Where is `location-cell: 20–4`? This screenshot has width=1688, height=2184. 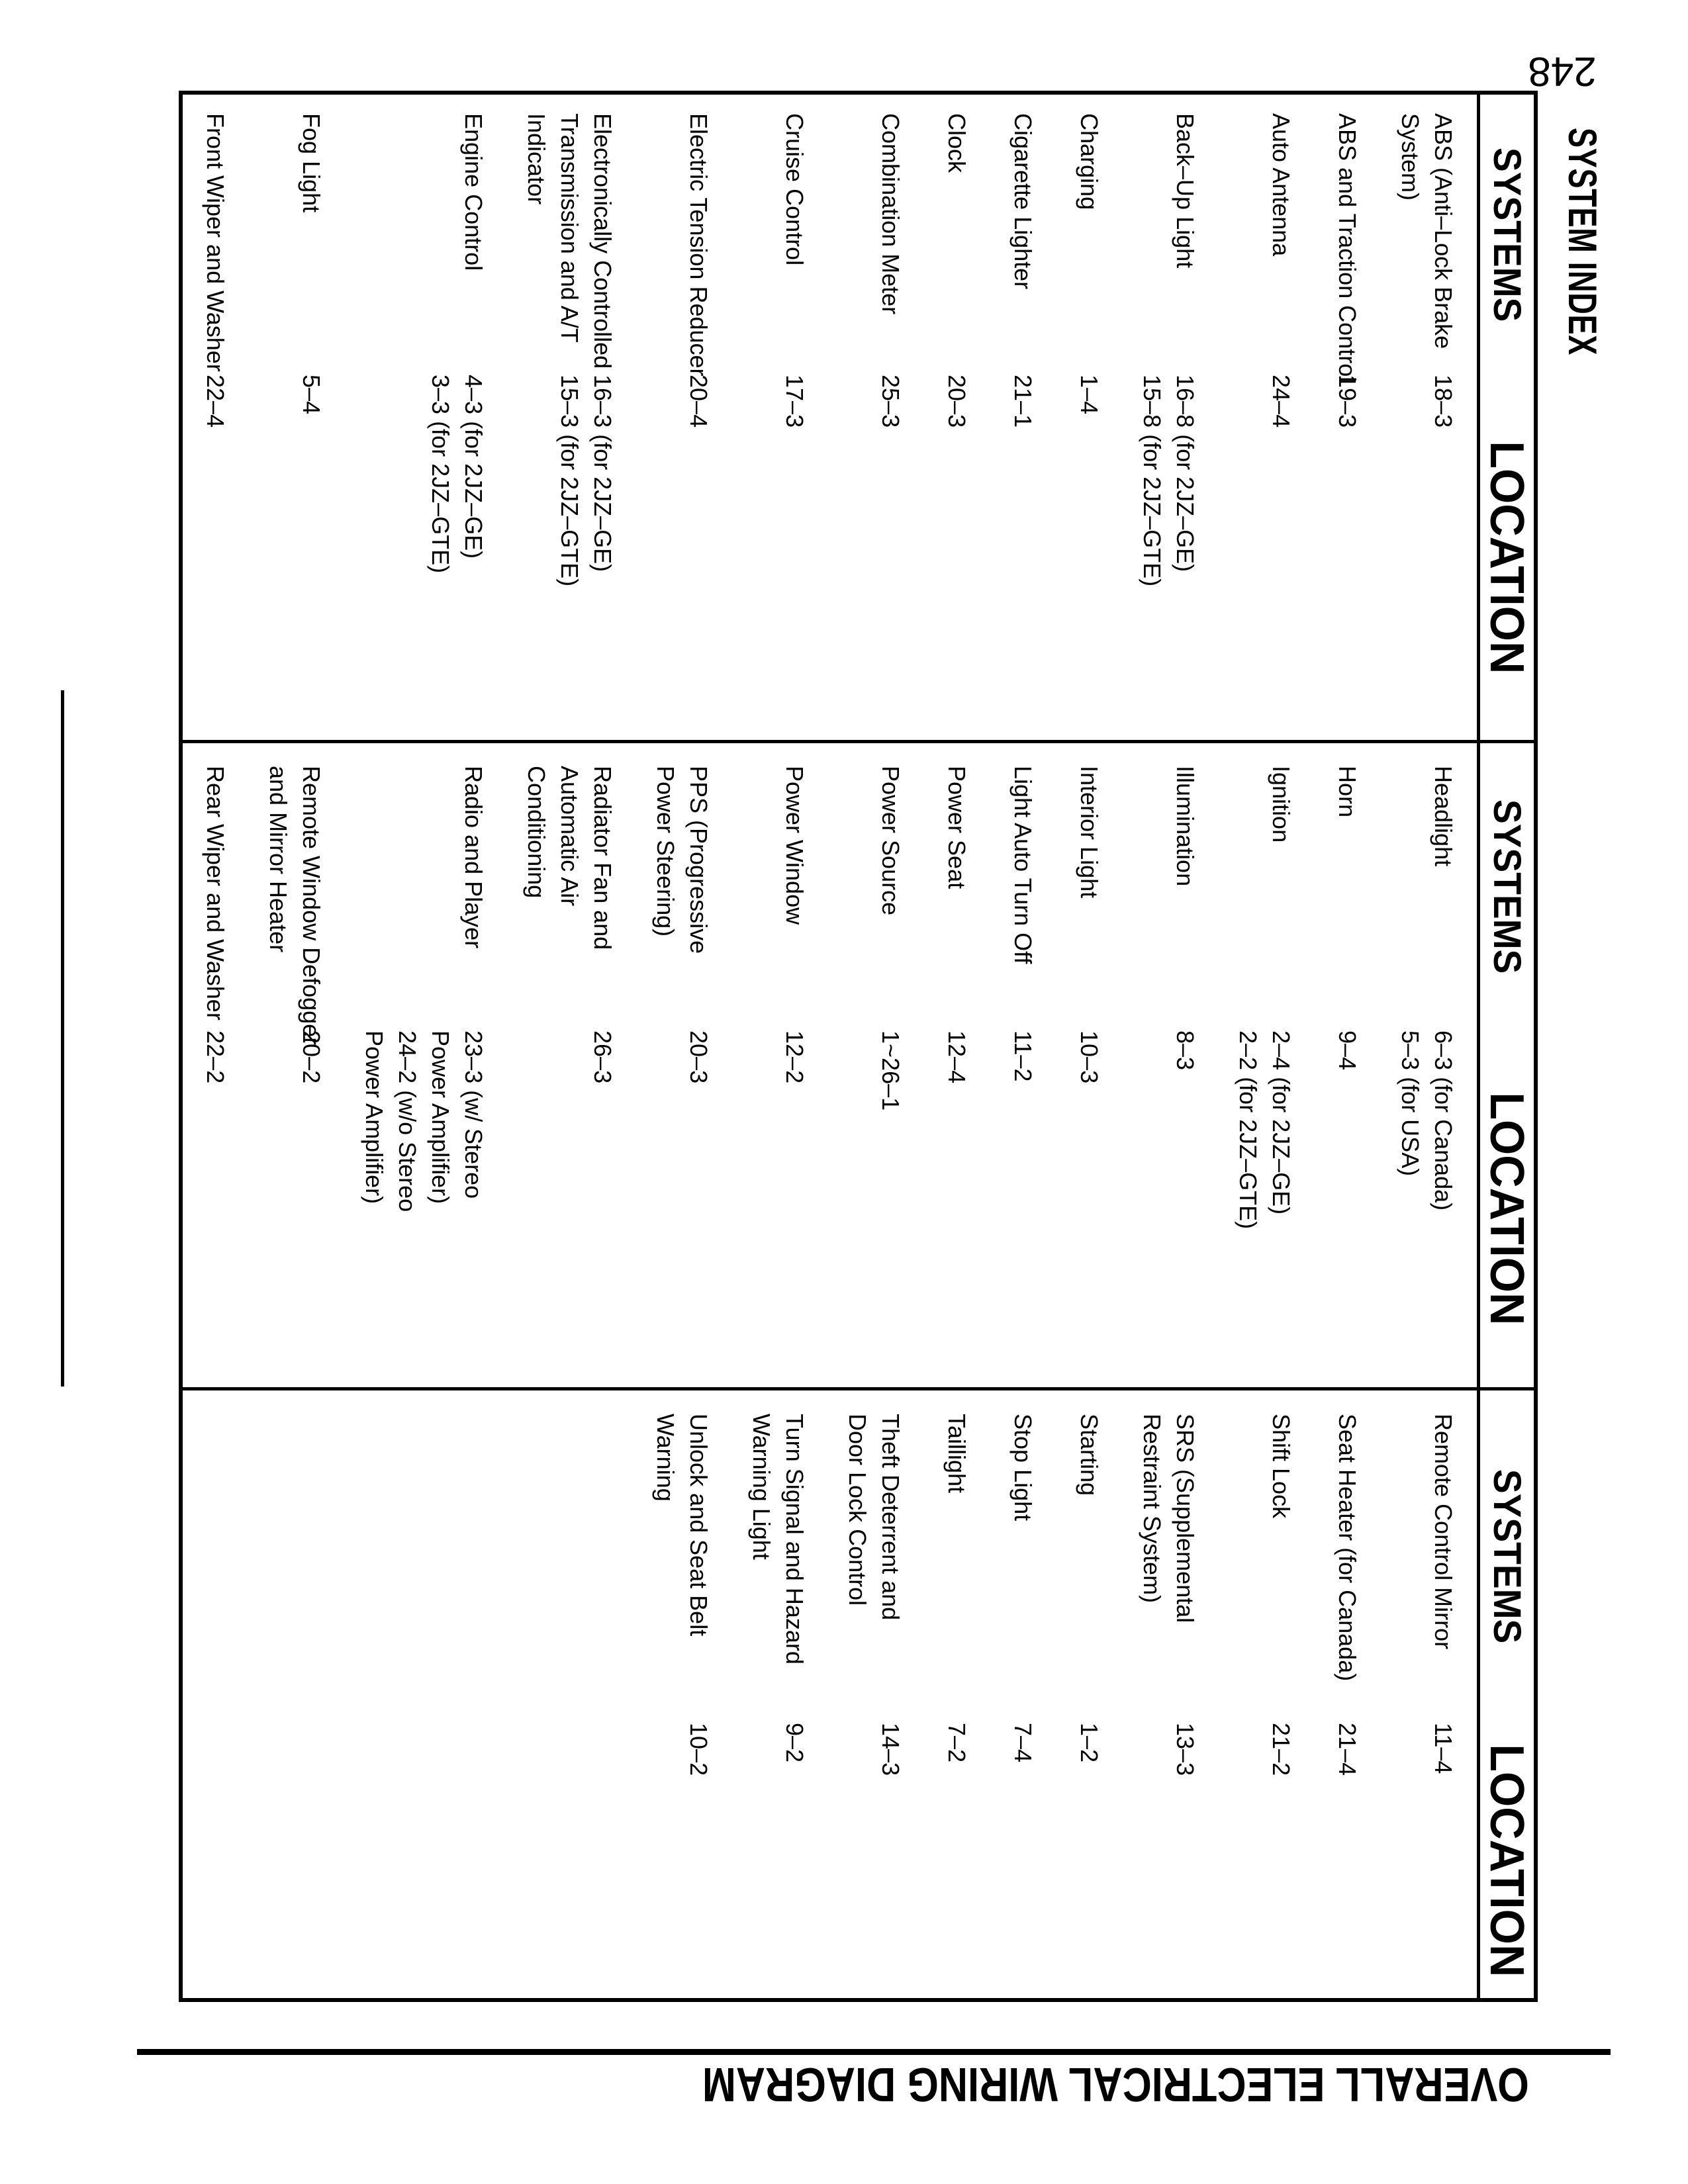 location-cell: 20–4 is located at coordinates (684, 557).